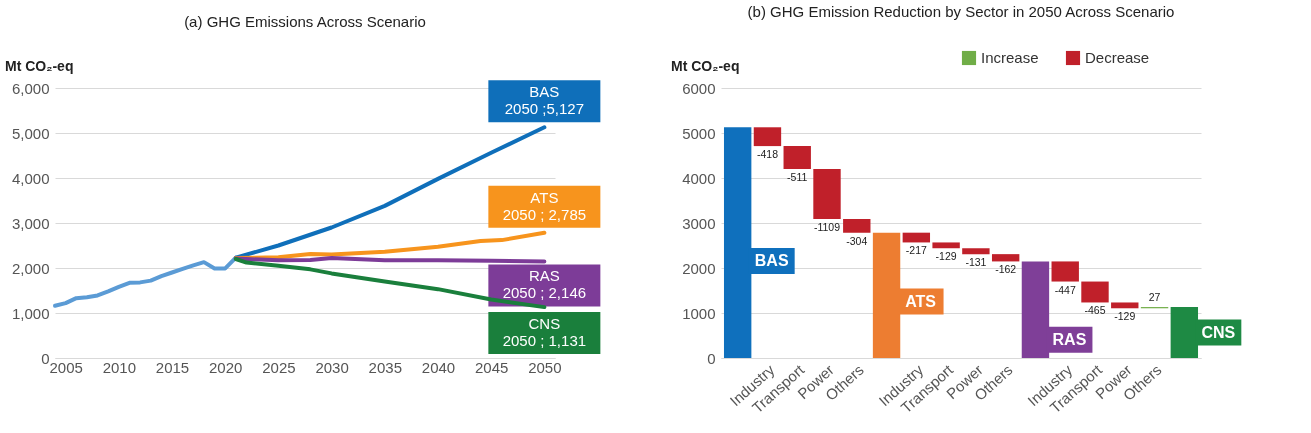 This screenshot has width=1311, height=433. Describe the element at coordinates (857, 240) in the screenshot. I see `data-label: -304` at that location.